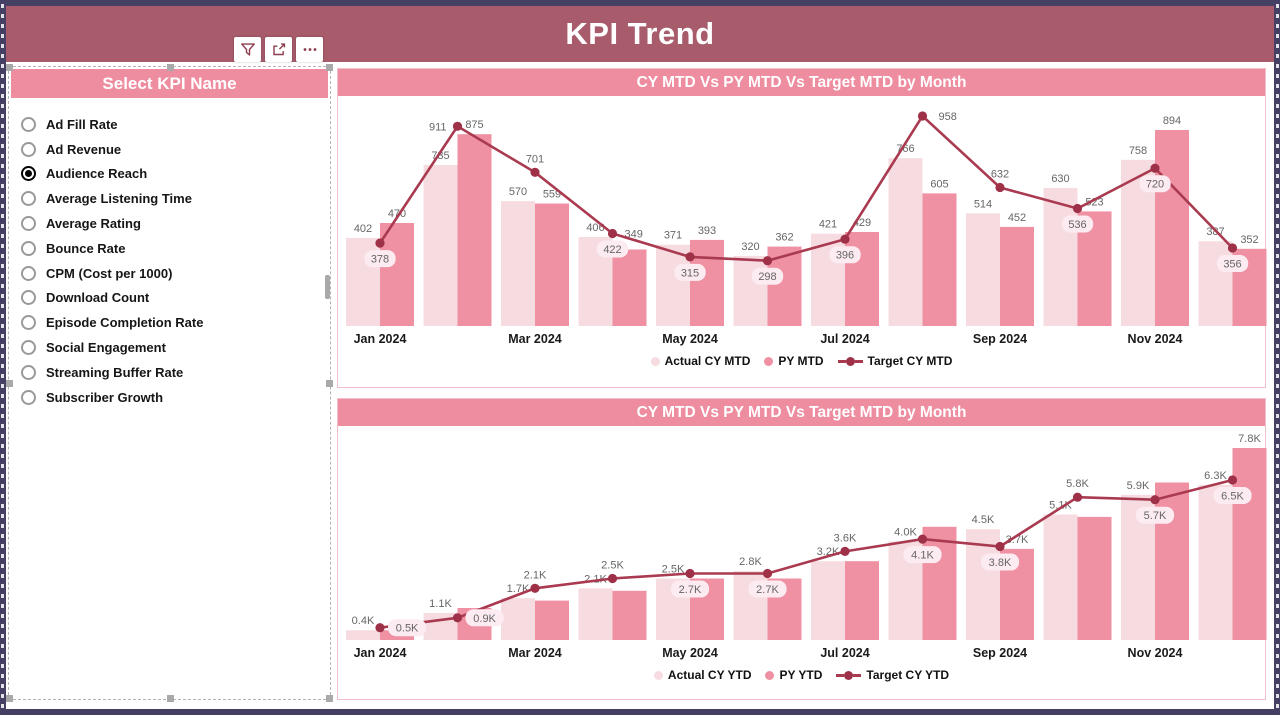 Image resolution: width=1280 pixels, height=715 pixels. I want to click on svg-text: 570, so click(518, 192).